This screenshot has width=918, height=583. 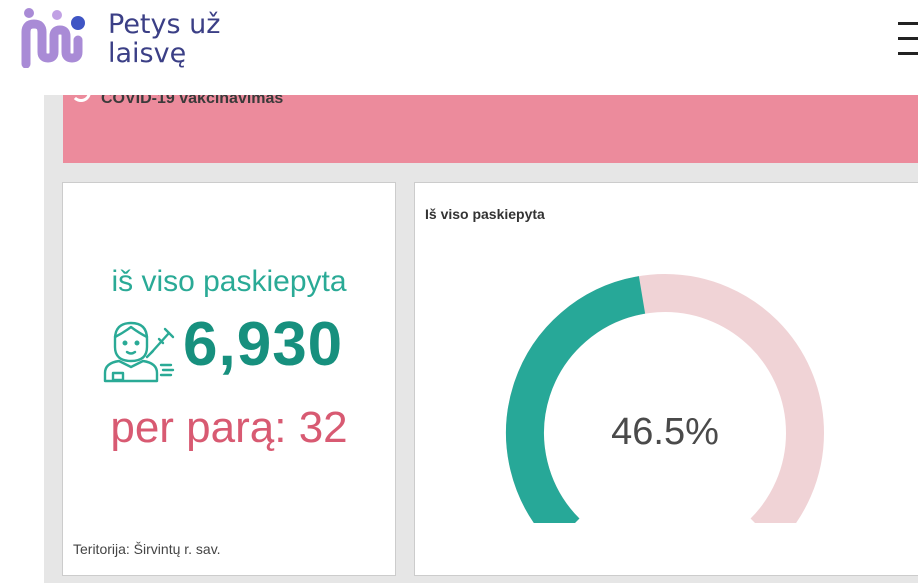 I want to click on territory-label: Teritorija: Širvintų r. sav., so click(x=147, y=549).